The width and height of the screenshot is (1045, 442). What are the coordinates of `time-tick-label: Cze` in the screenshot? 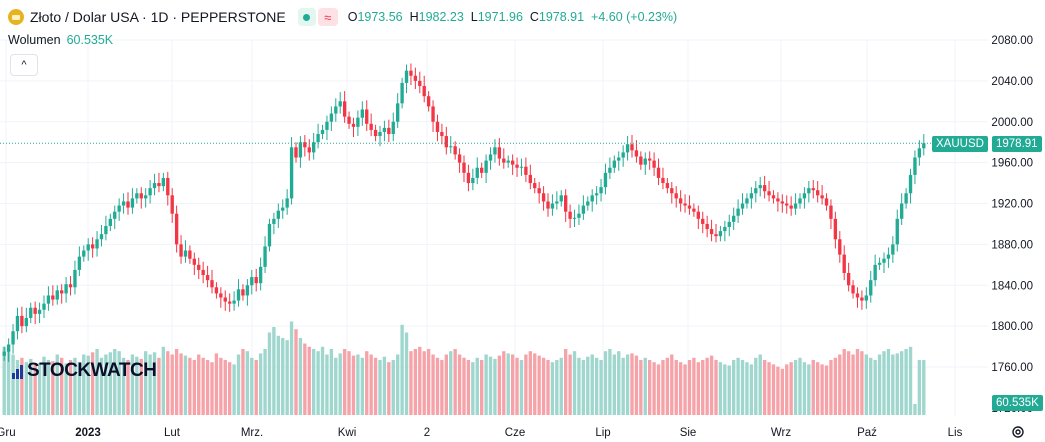 It's located at (515, 433).